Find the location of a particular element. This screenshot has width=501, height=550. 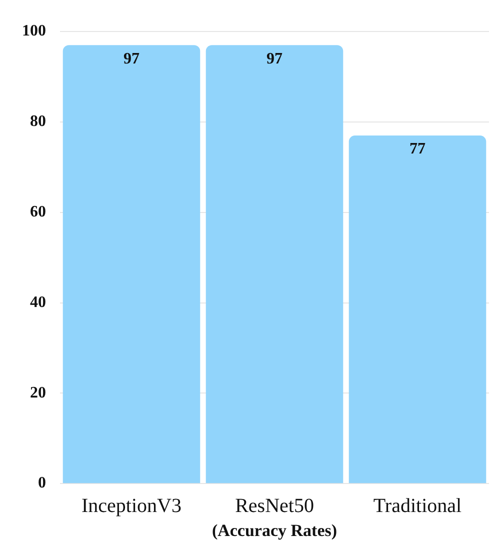

x-tick-label: InceptionV3 is located at coordinates (132, 505).